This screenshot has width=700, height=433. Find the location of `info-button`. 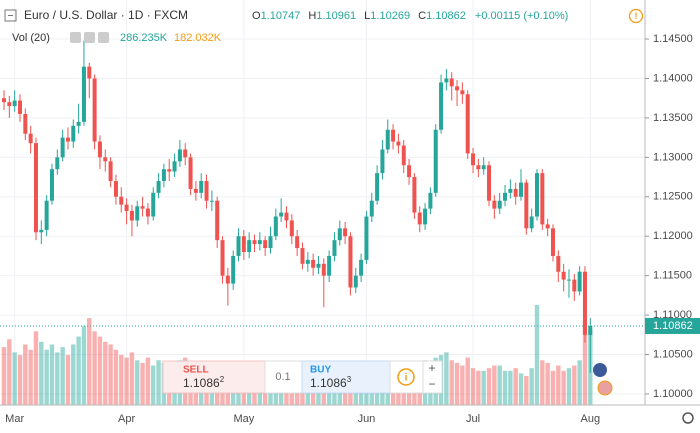

info-button is located at coordinates (406, 377).